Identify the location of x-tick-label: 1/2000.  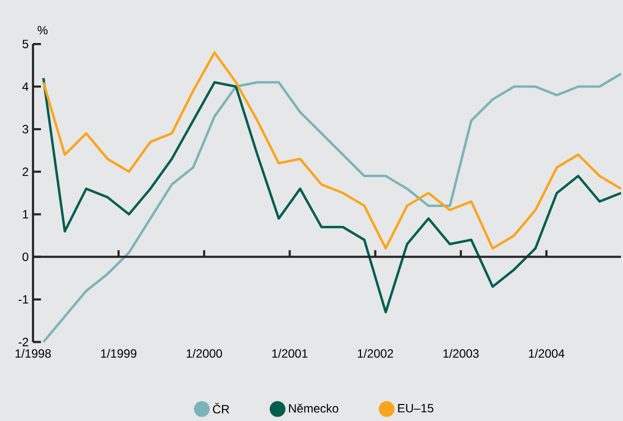
(204, 353).